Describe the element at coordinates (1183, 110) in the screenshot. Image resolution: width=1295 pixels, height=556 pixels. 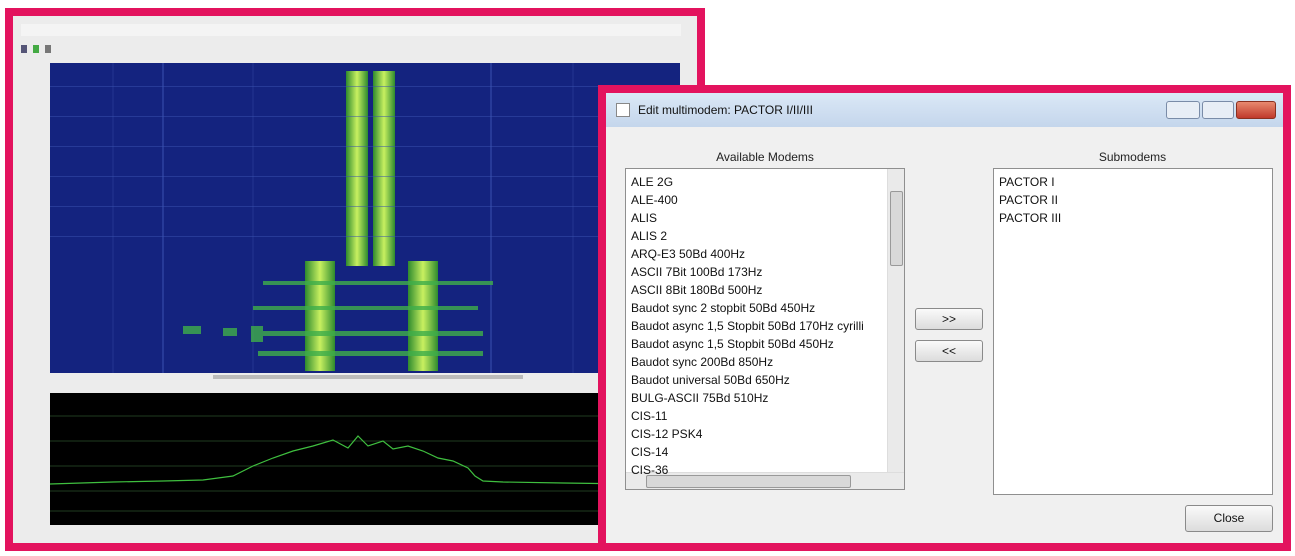
I see `minimize-button` at that location.